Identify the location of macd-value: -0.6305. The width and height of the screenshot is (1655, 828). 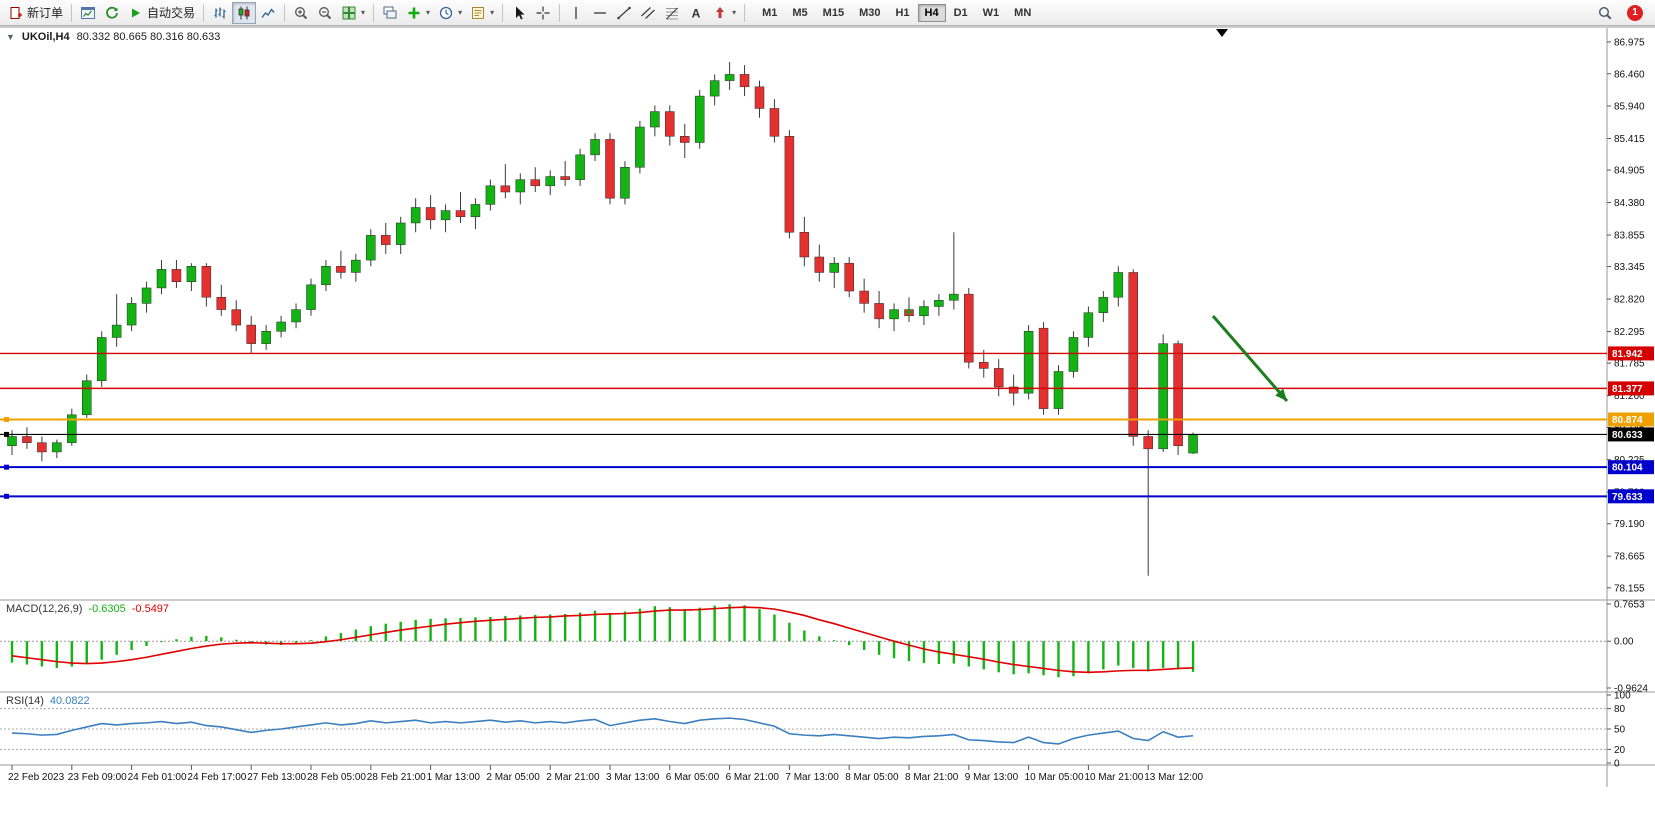
(107, 609).